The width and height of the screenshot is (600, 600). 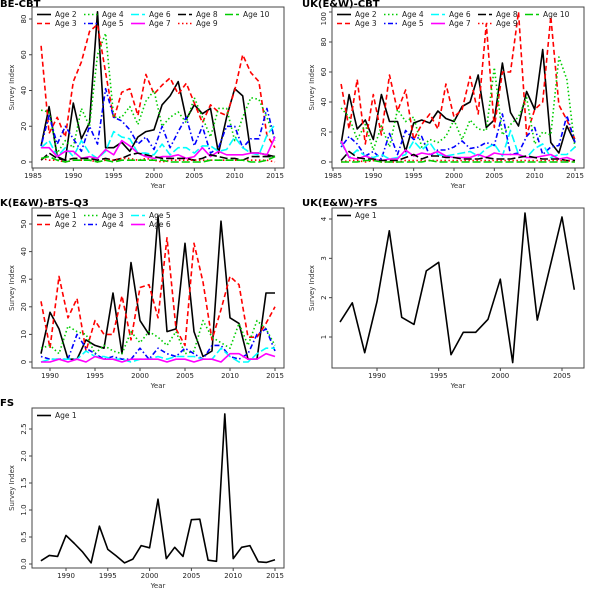 What do you see at coordinates (340, 203) in the screenshot?
I see `chart-title: UK(E&W)-YFS` at bounding box center [340, 203].